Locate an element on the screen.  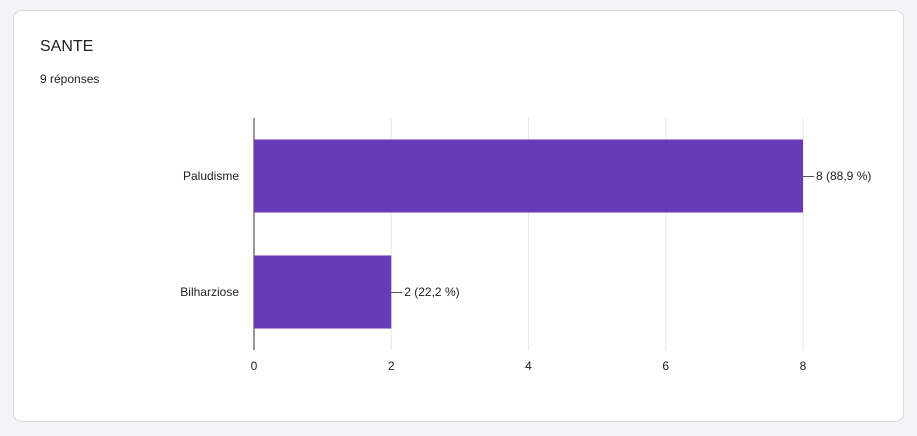
x-tick-label: 0 is located at coordinates (254, 366).